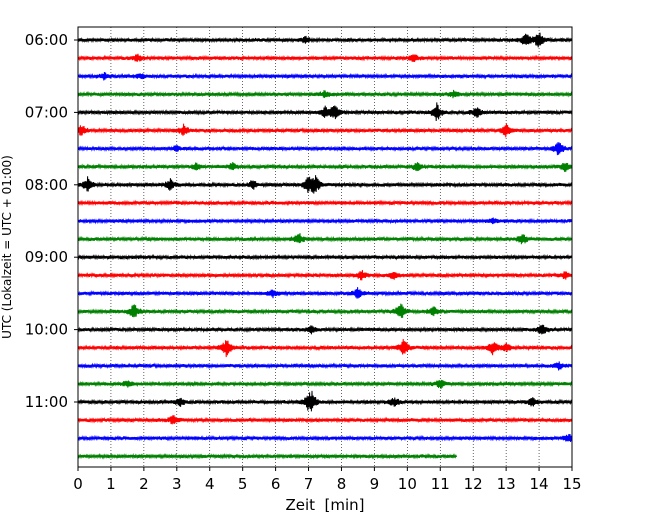  I want to click on y-tick-label: 11:00, so click(46, 402).